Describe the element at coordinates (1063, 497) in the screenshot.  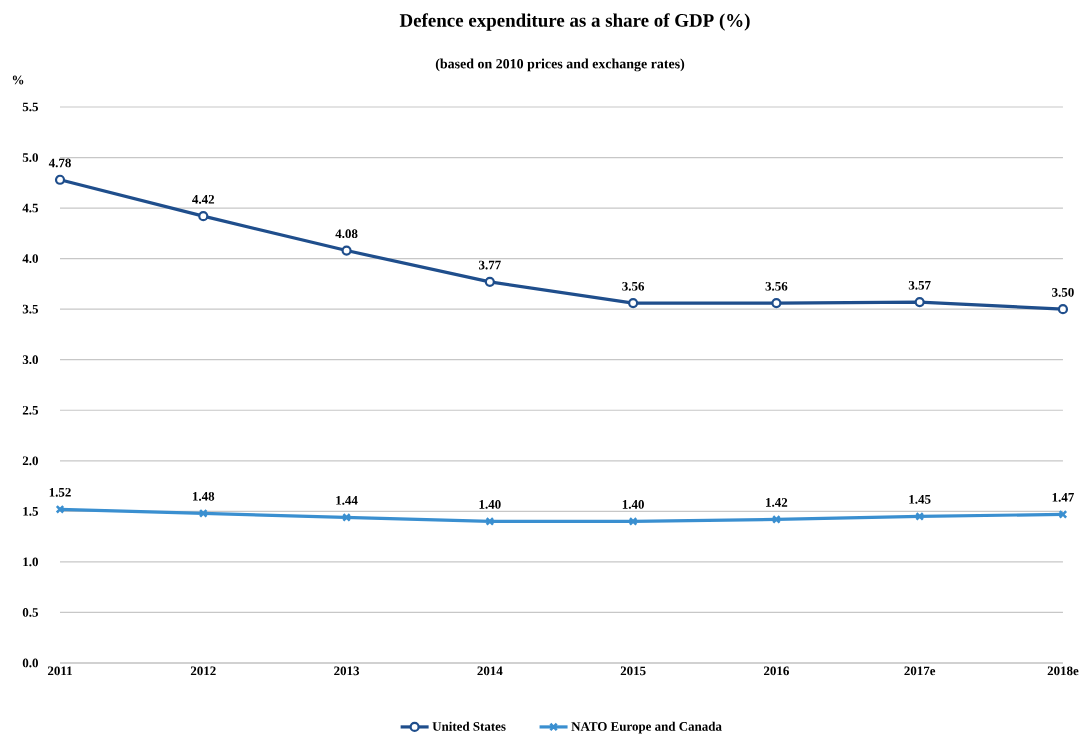
I see `data-label: 1.47` at that location.